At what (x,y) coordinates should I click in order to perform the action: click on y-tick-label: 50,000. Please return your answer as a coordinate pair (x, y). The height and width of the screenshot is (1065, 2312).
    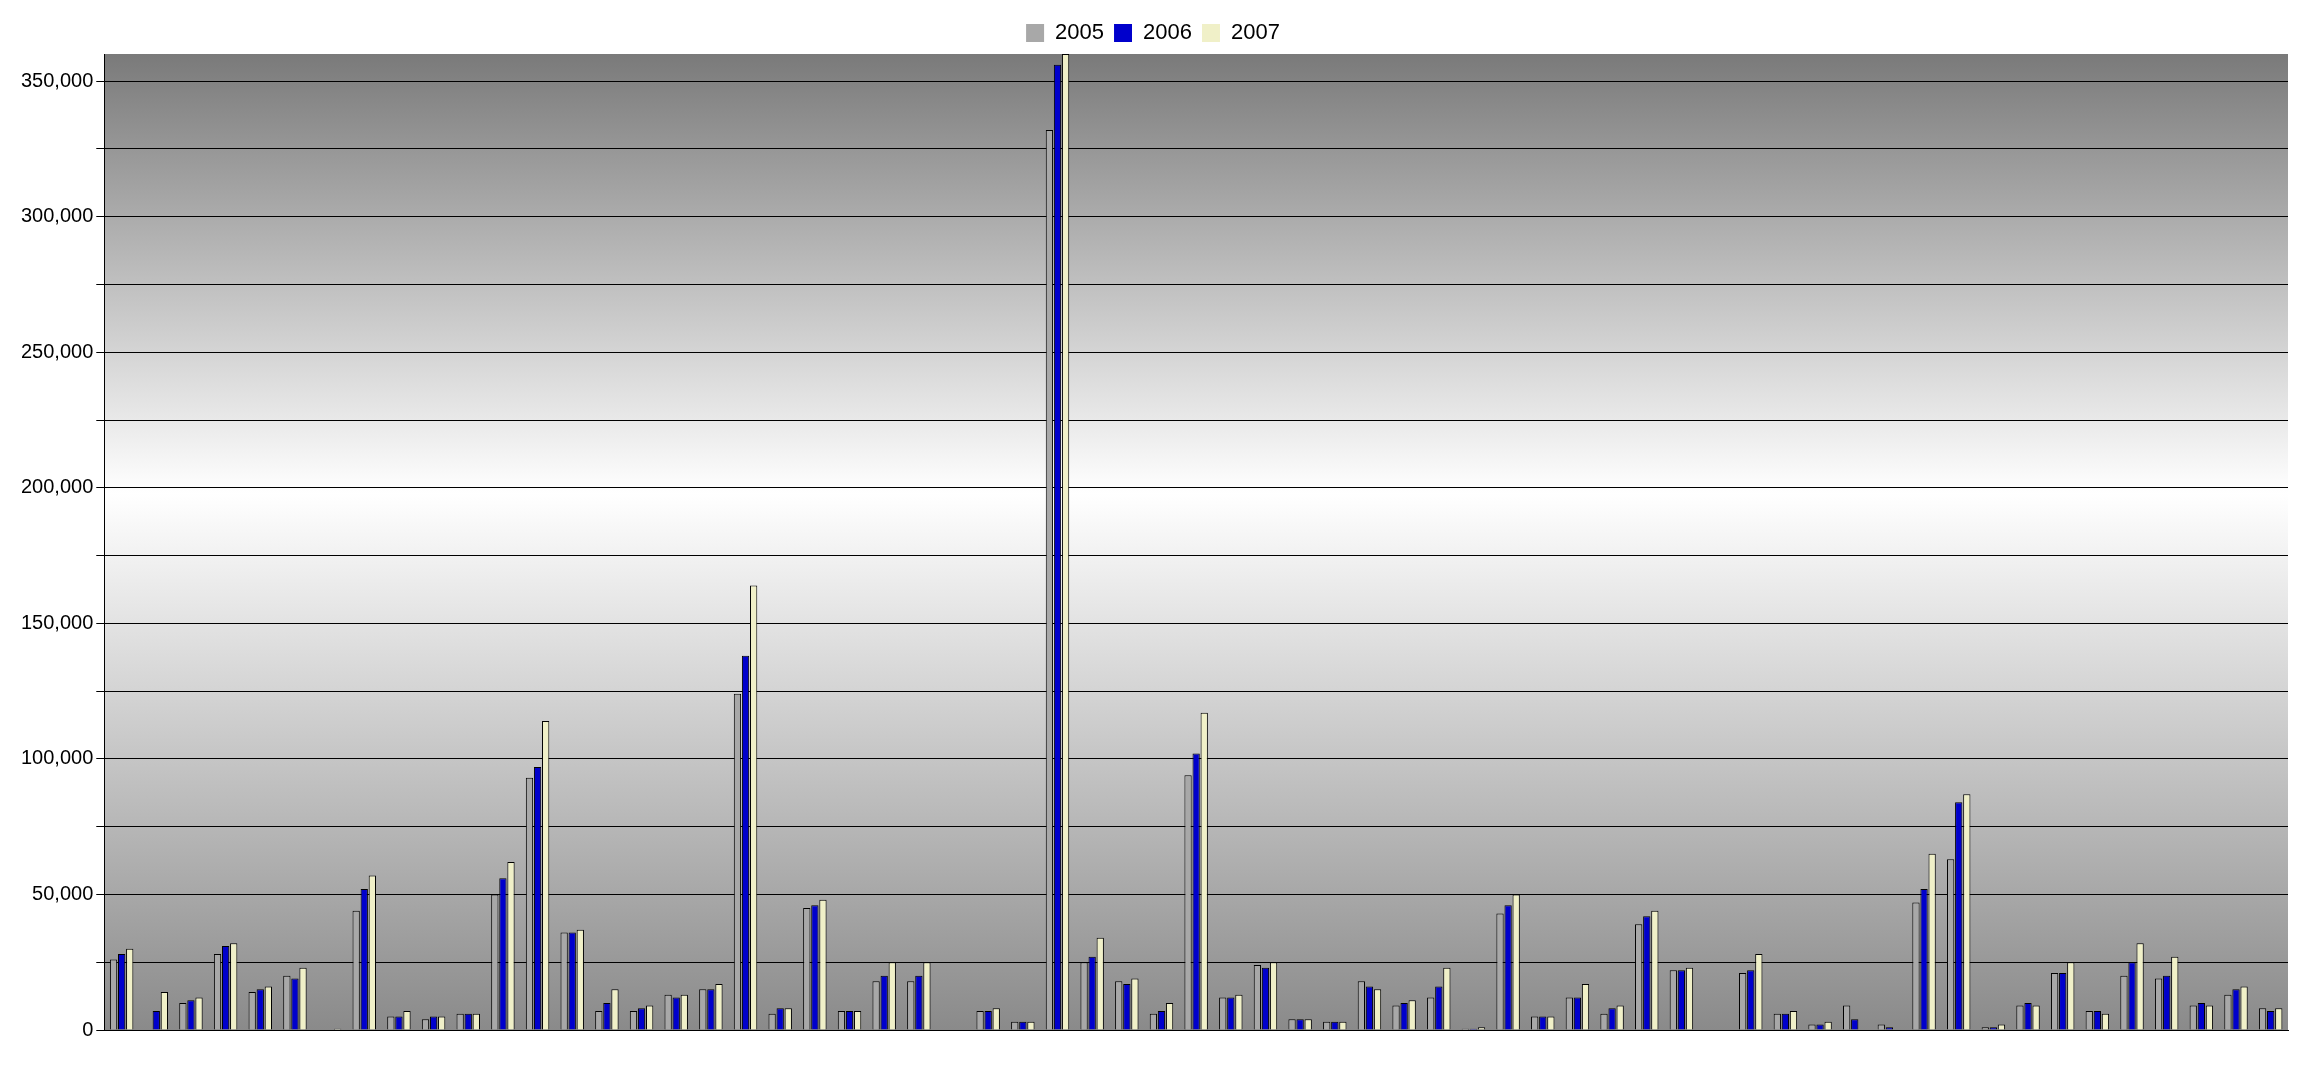
    Looking at the image, I should click on (63, 892).